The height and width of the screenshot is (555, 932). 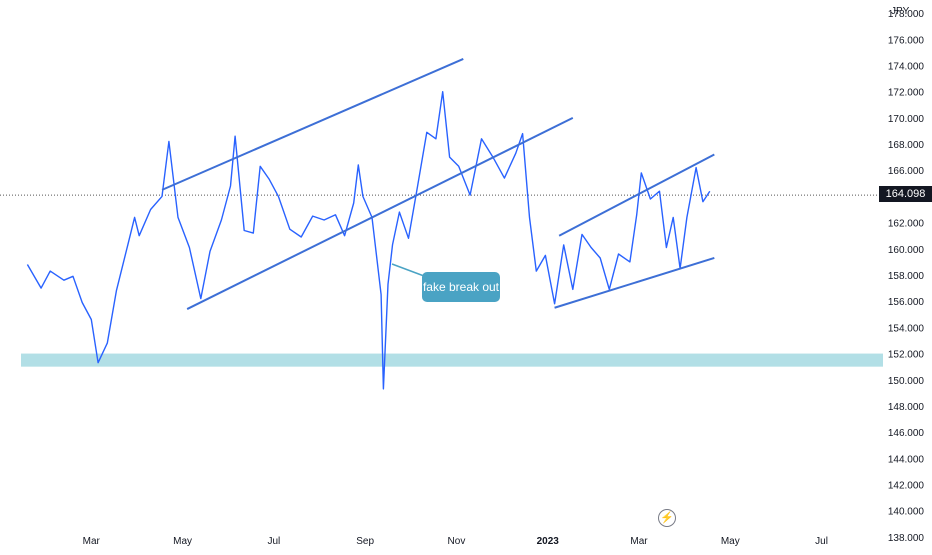 I want to click on y-tick-label: 178.000, so click(x=906, y=14).